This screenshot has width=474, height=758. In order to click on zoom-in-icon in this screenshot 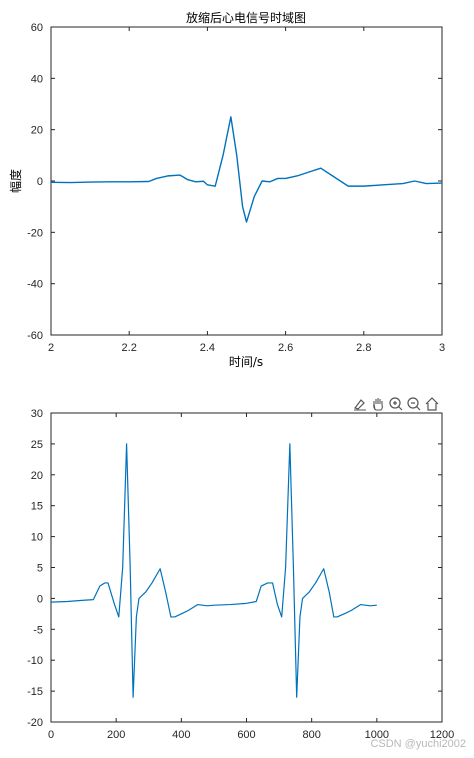, I will do `click(396, 404)`.